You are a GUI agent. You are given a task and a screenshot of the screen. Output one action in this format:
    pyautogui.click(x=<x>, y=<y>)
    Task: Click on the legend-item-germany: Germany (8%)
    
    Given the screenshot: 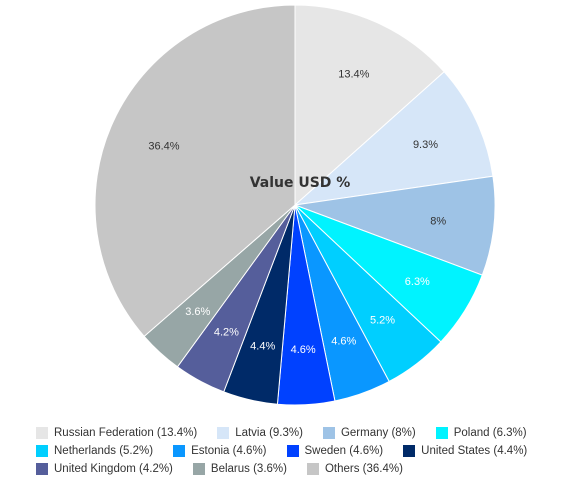 What is the action you would take?
    pyautogui.click(x=369, y=433)
    